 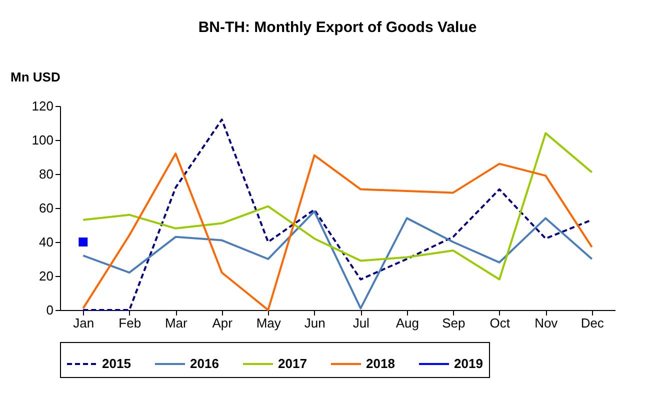 What do you see at coordinates (46, 208) in the screenshot?
I see `y-tick-label: 60` at bounding box center [46, 208].